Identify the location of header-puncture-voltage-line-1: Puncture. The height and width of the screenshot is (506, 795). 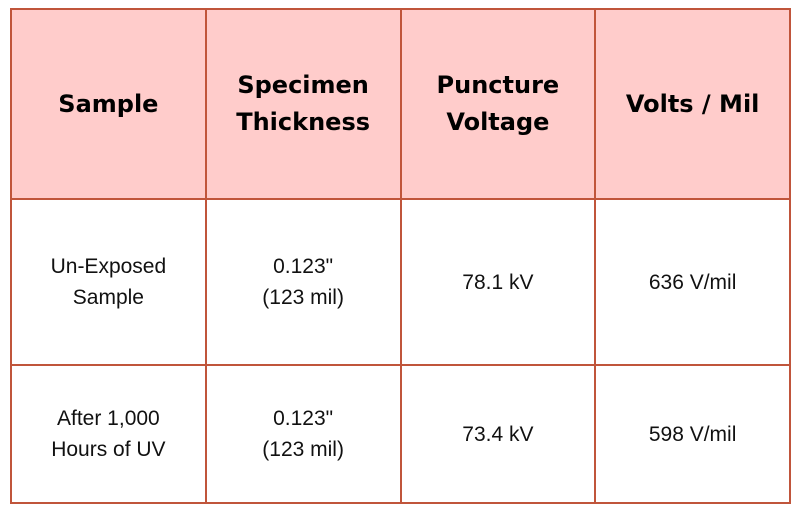
(498, 85).